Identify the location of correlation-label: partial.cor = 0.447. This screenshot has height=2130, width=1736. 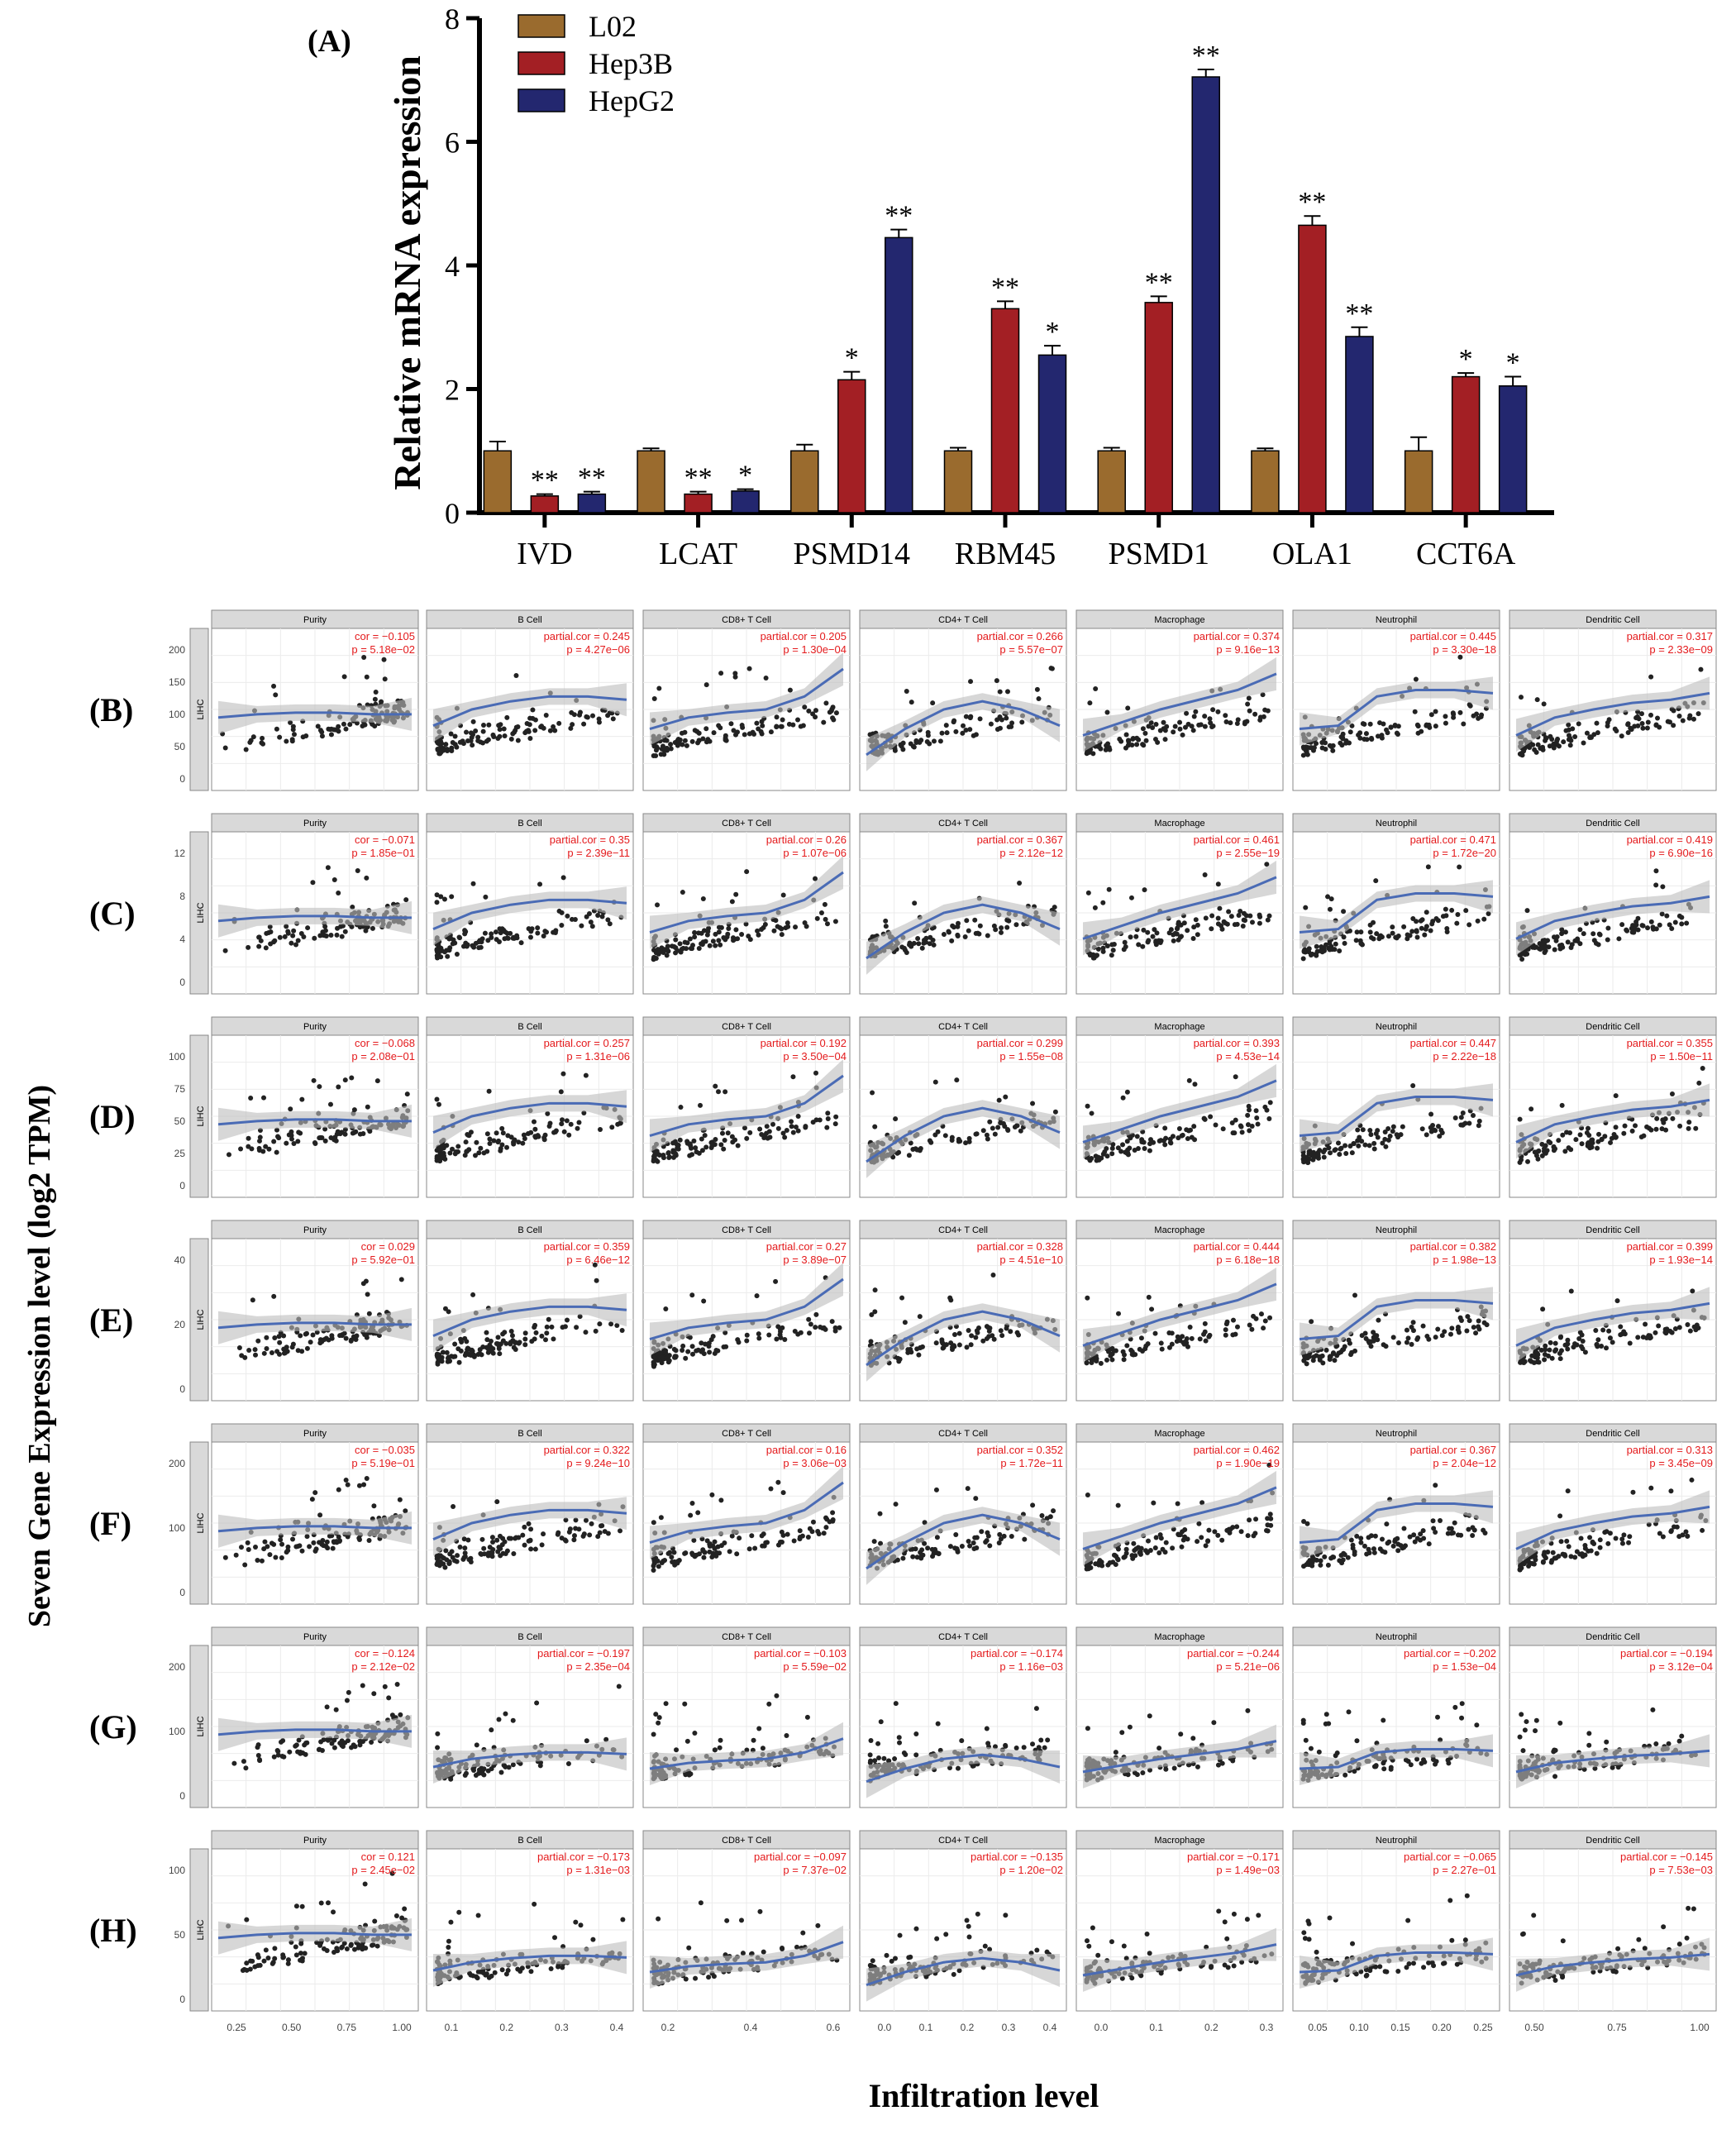
(1453, 1043).